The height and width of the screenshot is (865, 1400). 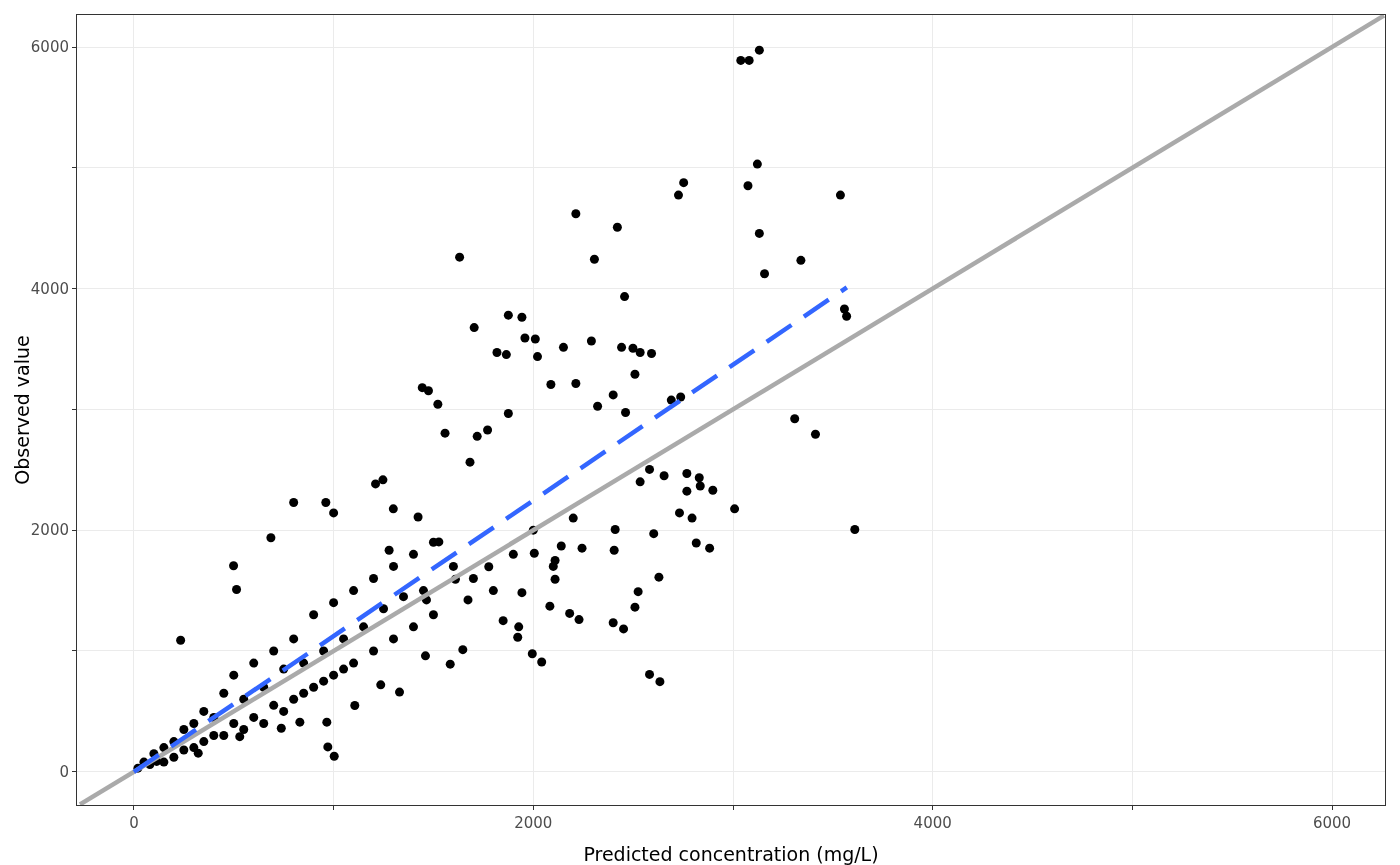 What do you see at coordinates (49, 47) in the screenshot?
I see `y-tick-label: 6000` at bounding box center [49, 47].